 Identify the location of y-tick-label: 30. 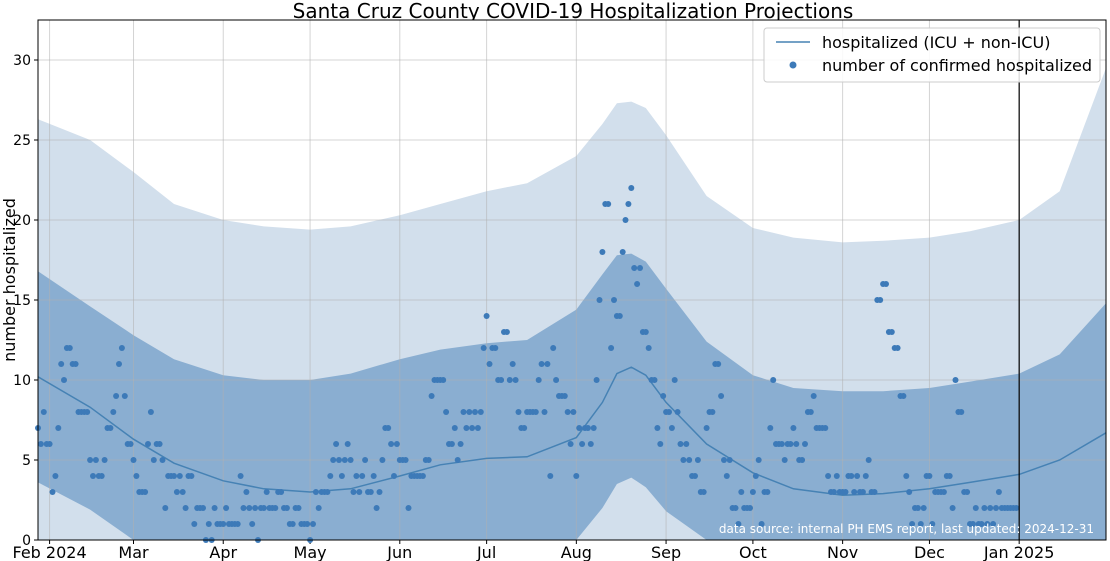
(22, 61).